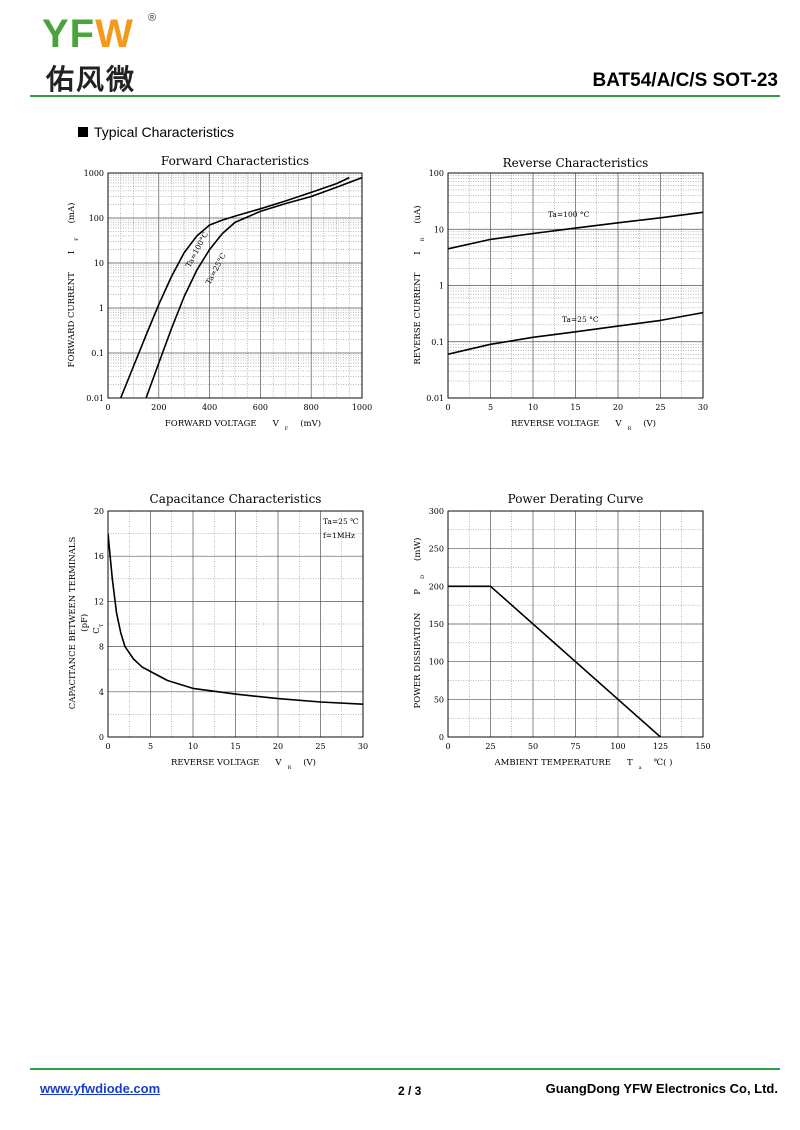  I want to click on y-tick-label: 12, so click(99, 601).